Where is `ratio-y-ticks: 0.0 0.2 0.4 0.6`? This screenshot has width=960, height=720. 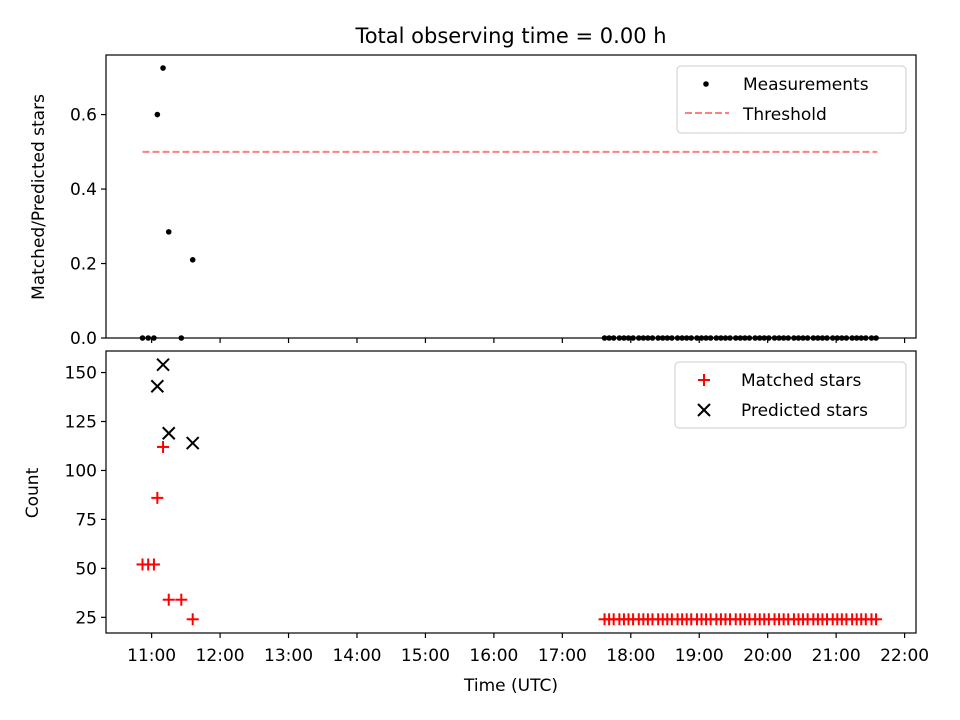
ratio-y-ticks: 0.0 0.2 0.4 0.6 is located at coordinates (88, 227).